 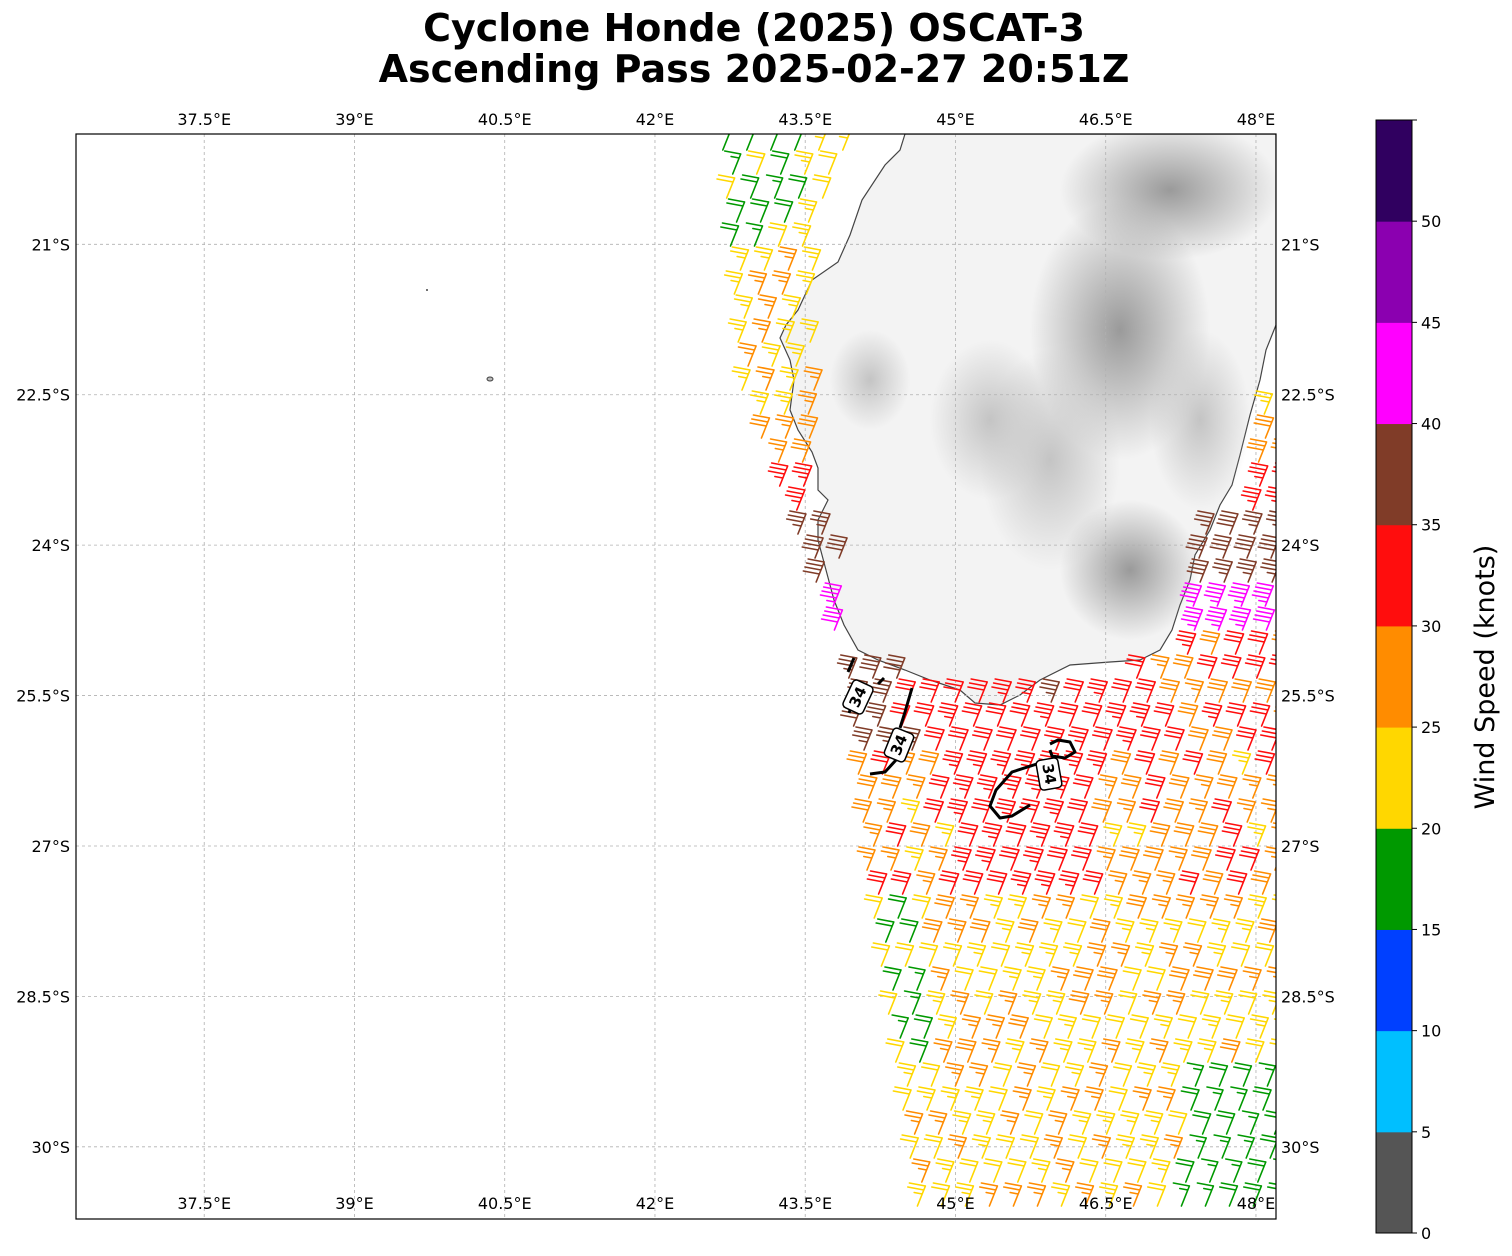 I want to click on lat-tick-label-right: 25.5°S, so click(x=1308, y=696).